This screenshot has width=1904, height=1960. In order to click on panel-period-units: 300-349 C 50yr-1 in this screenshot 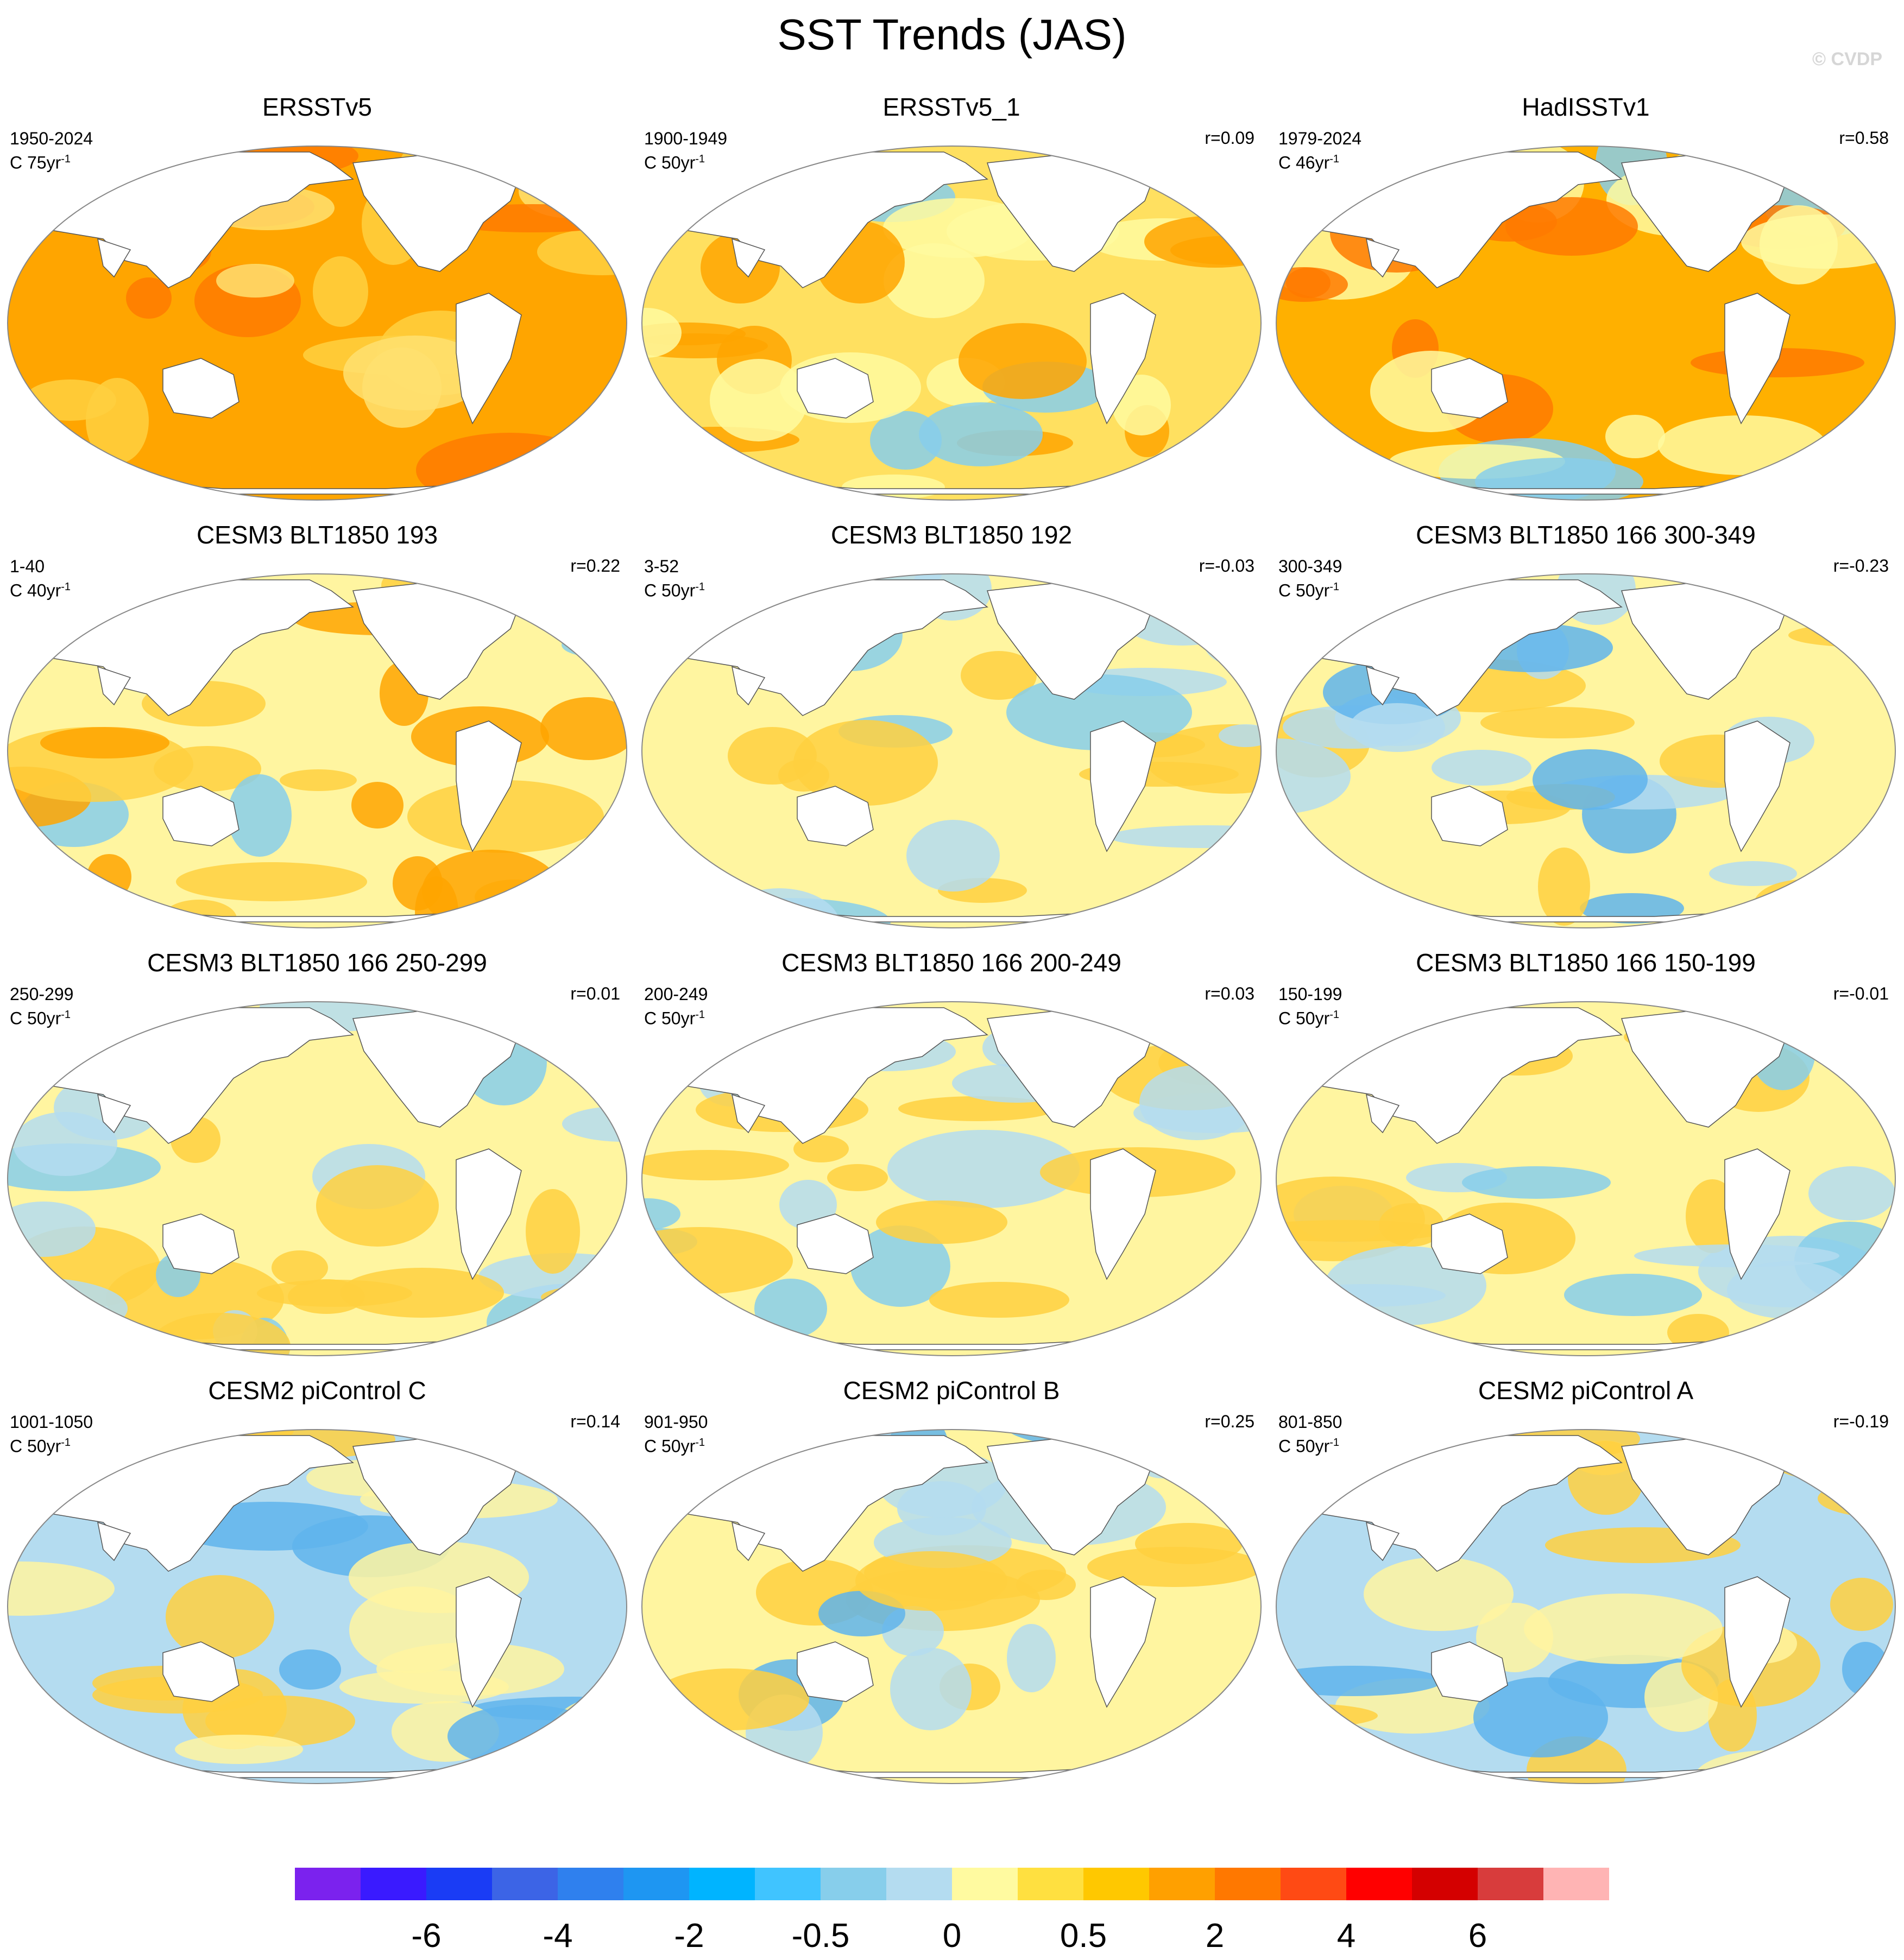, I will do `click(1310, 578)`.